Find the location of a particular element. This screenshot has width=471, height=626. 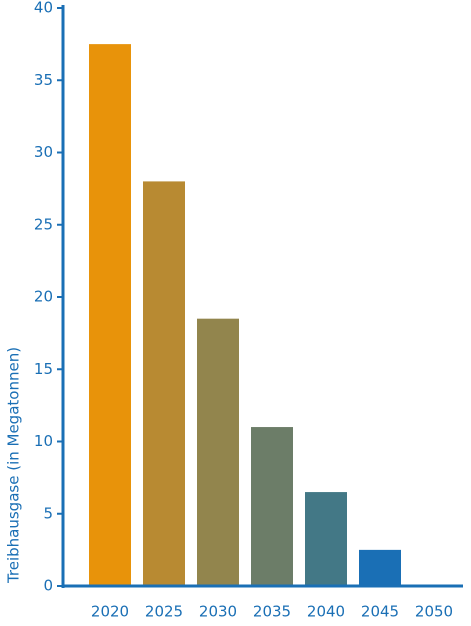

x-tick-label: 2045 is located at coordinates (380, 612).